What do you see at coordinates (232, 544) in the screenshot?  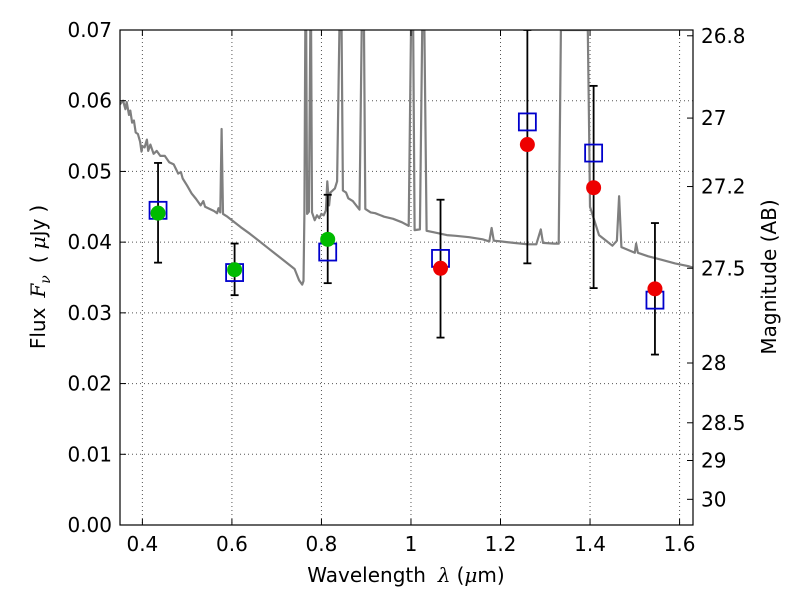 I see `x-tick-label: 0.6` at bounding box center [232, 544].